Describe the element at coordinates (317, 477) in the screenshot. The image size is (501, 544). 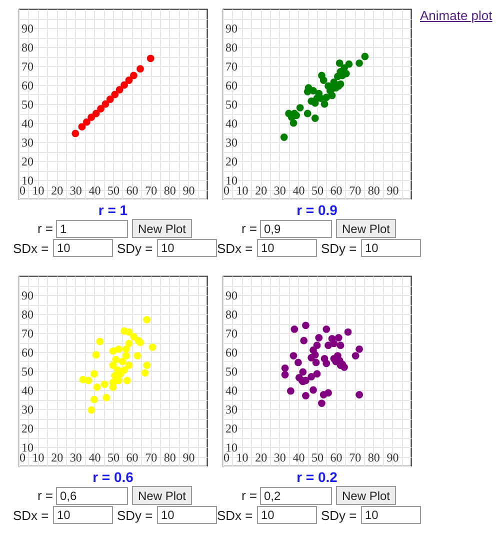
I see `text: r = 0.2` at that location.